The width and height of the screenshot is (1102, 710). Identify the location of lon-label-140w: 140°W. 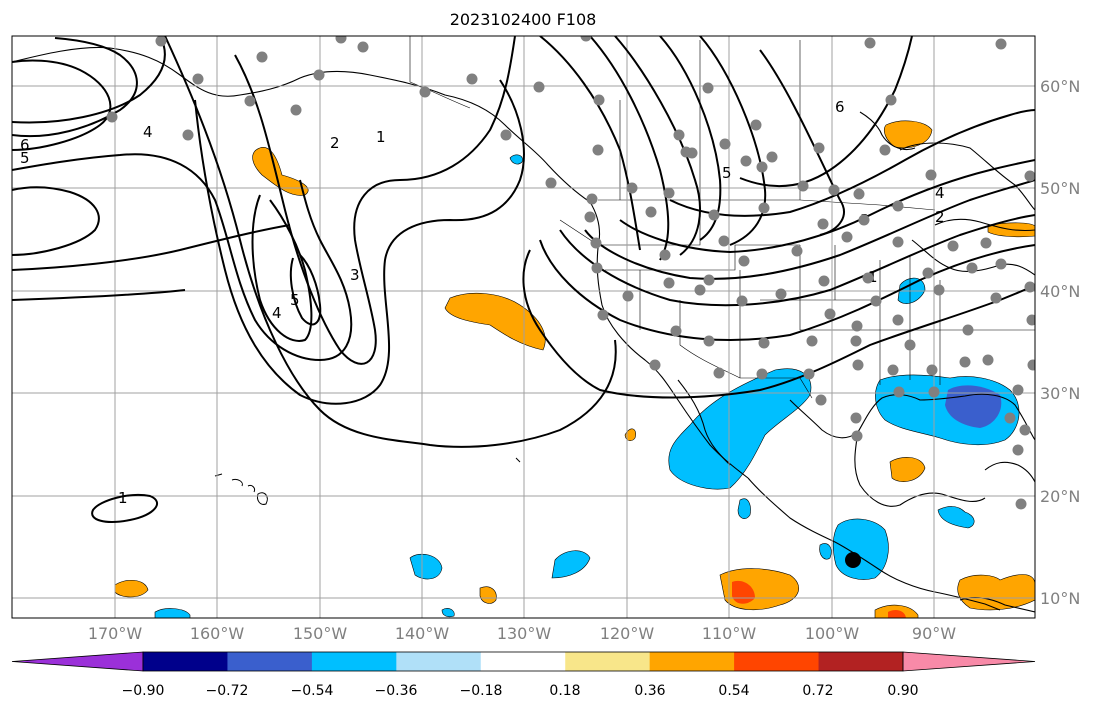
(422, 633).